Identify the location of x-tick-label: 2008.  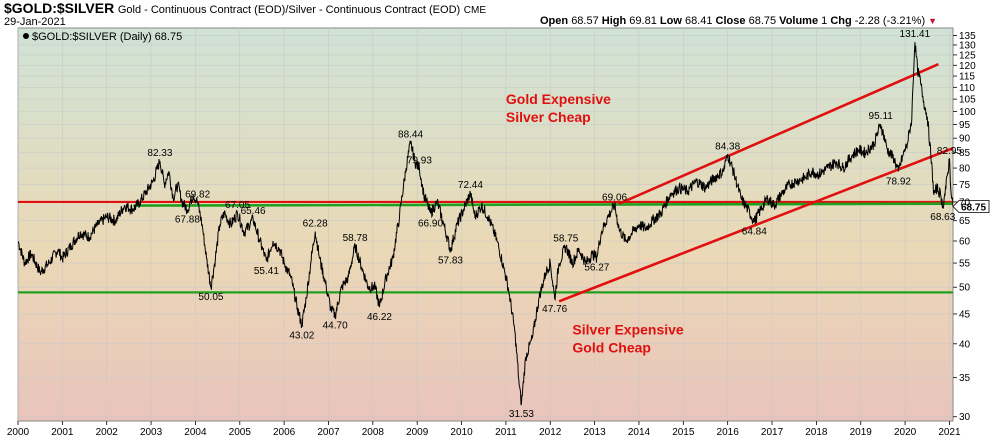
(373, 432).